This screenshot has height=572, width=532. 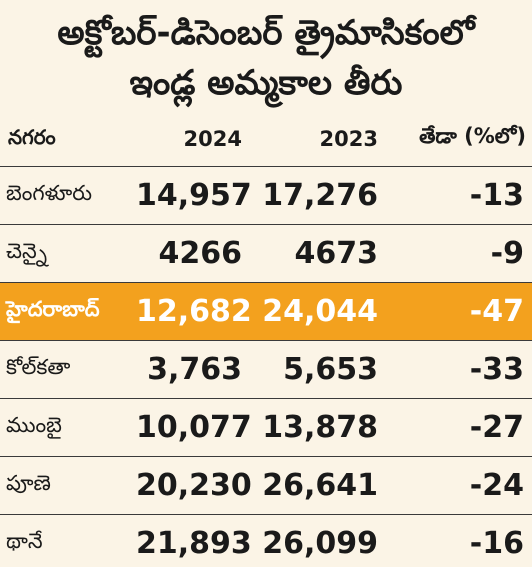 What do you see at coordinates (316, 139) in the screenshot?
I see `column-header-2023: 2023` at bounding box center [316, 139].